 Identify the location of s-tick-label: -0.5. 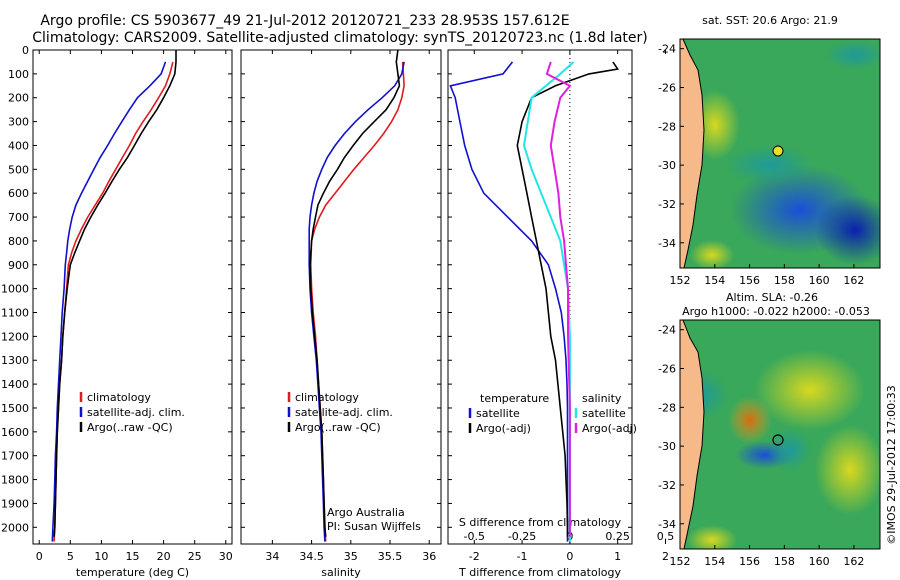
(474, 536).